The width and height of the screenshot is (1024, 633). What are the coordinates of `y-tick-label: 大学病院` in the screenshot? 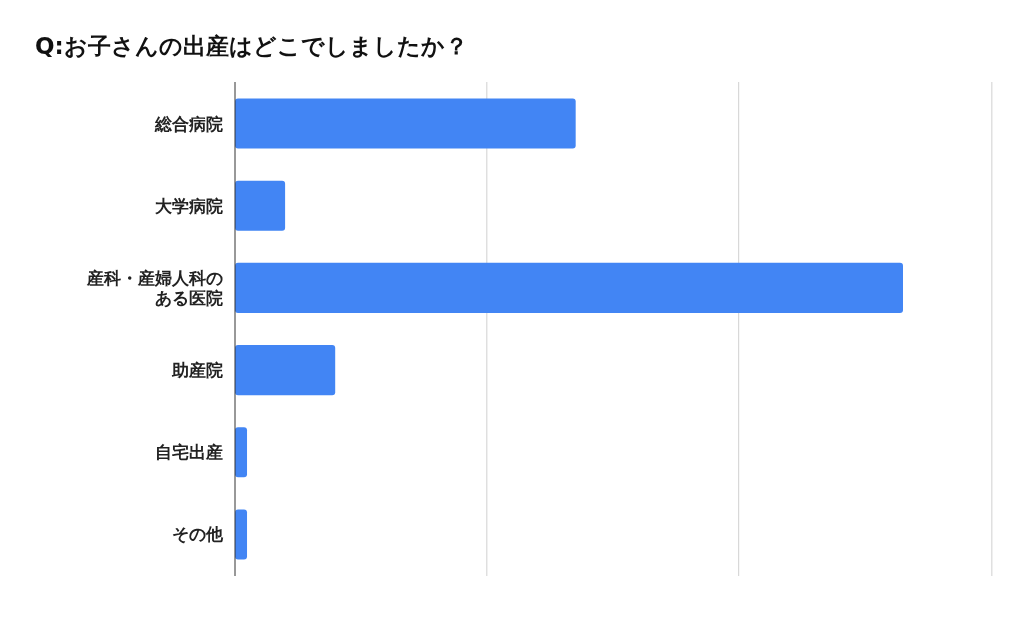 It's located at (189, 205).